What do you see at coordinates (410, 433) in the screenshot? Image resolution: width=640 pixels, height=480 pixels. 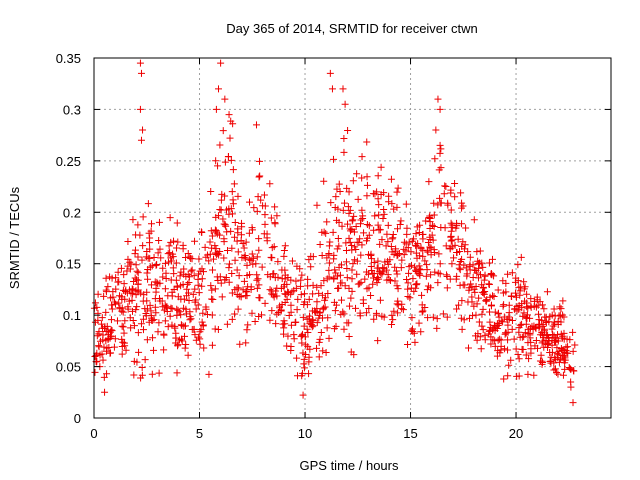 I see `x-tick-label: 15` at bounding box center [410, 433].